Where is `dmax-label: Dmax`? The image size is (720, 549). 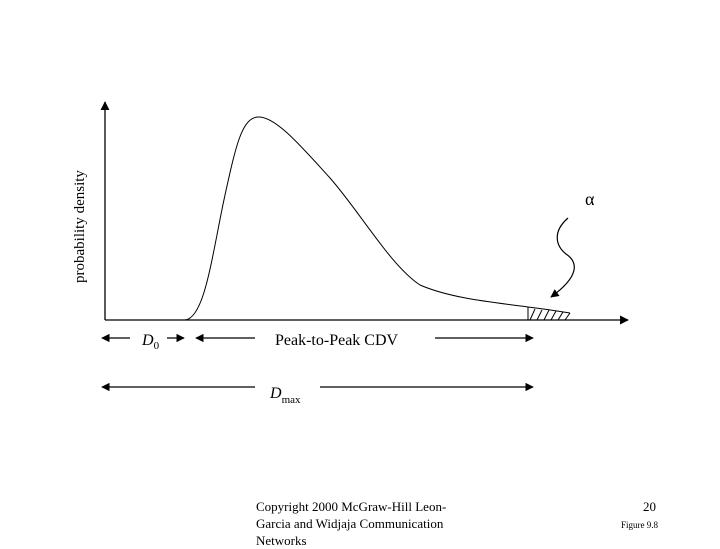 dmax-label: Dmax is located at coordinates (285, 395).